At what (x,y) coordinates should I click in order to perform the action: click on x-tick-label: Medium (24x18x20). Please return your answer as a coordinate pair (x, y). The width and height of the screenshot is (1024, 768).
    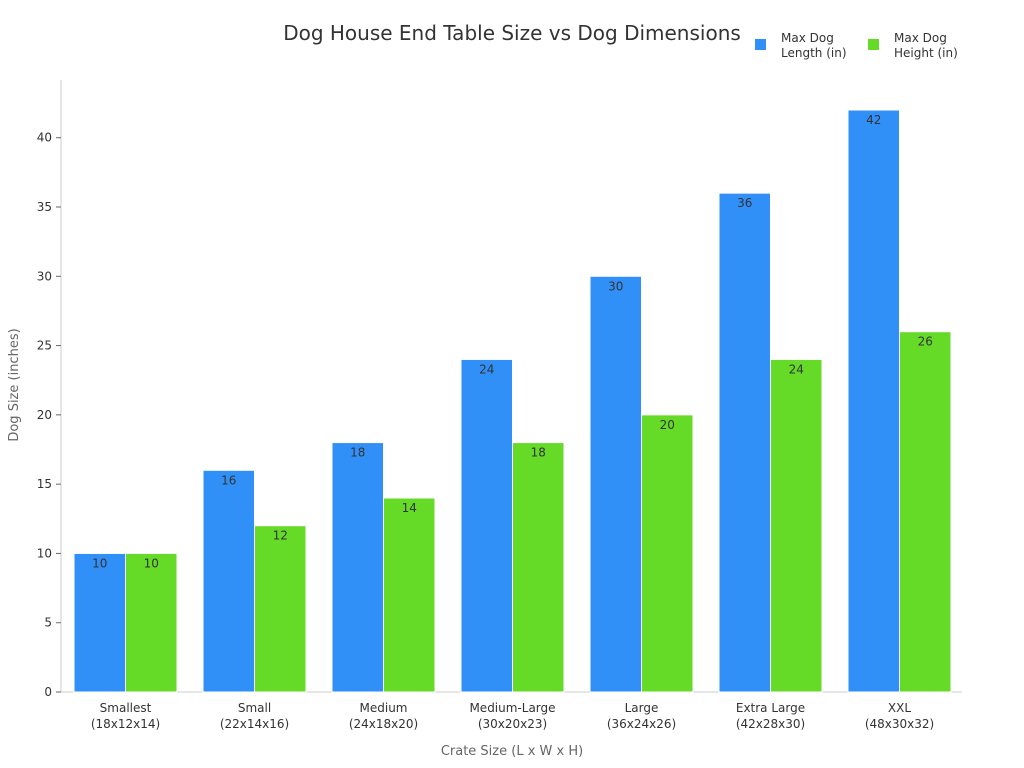
    Looking at the image, I should click on (383, 716).